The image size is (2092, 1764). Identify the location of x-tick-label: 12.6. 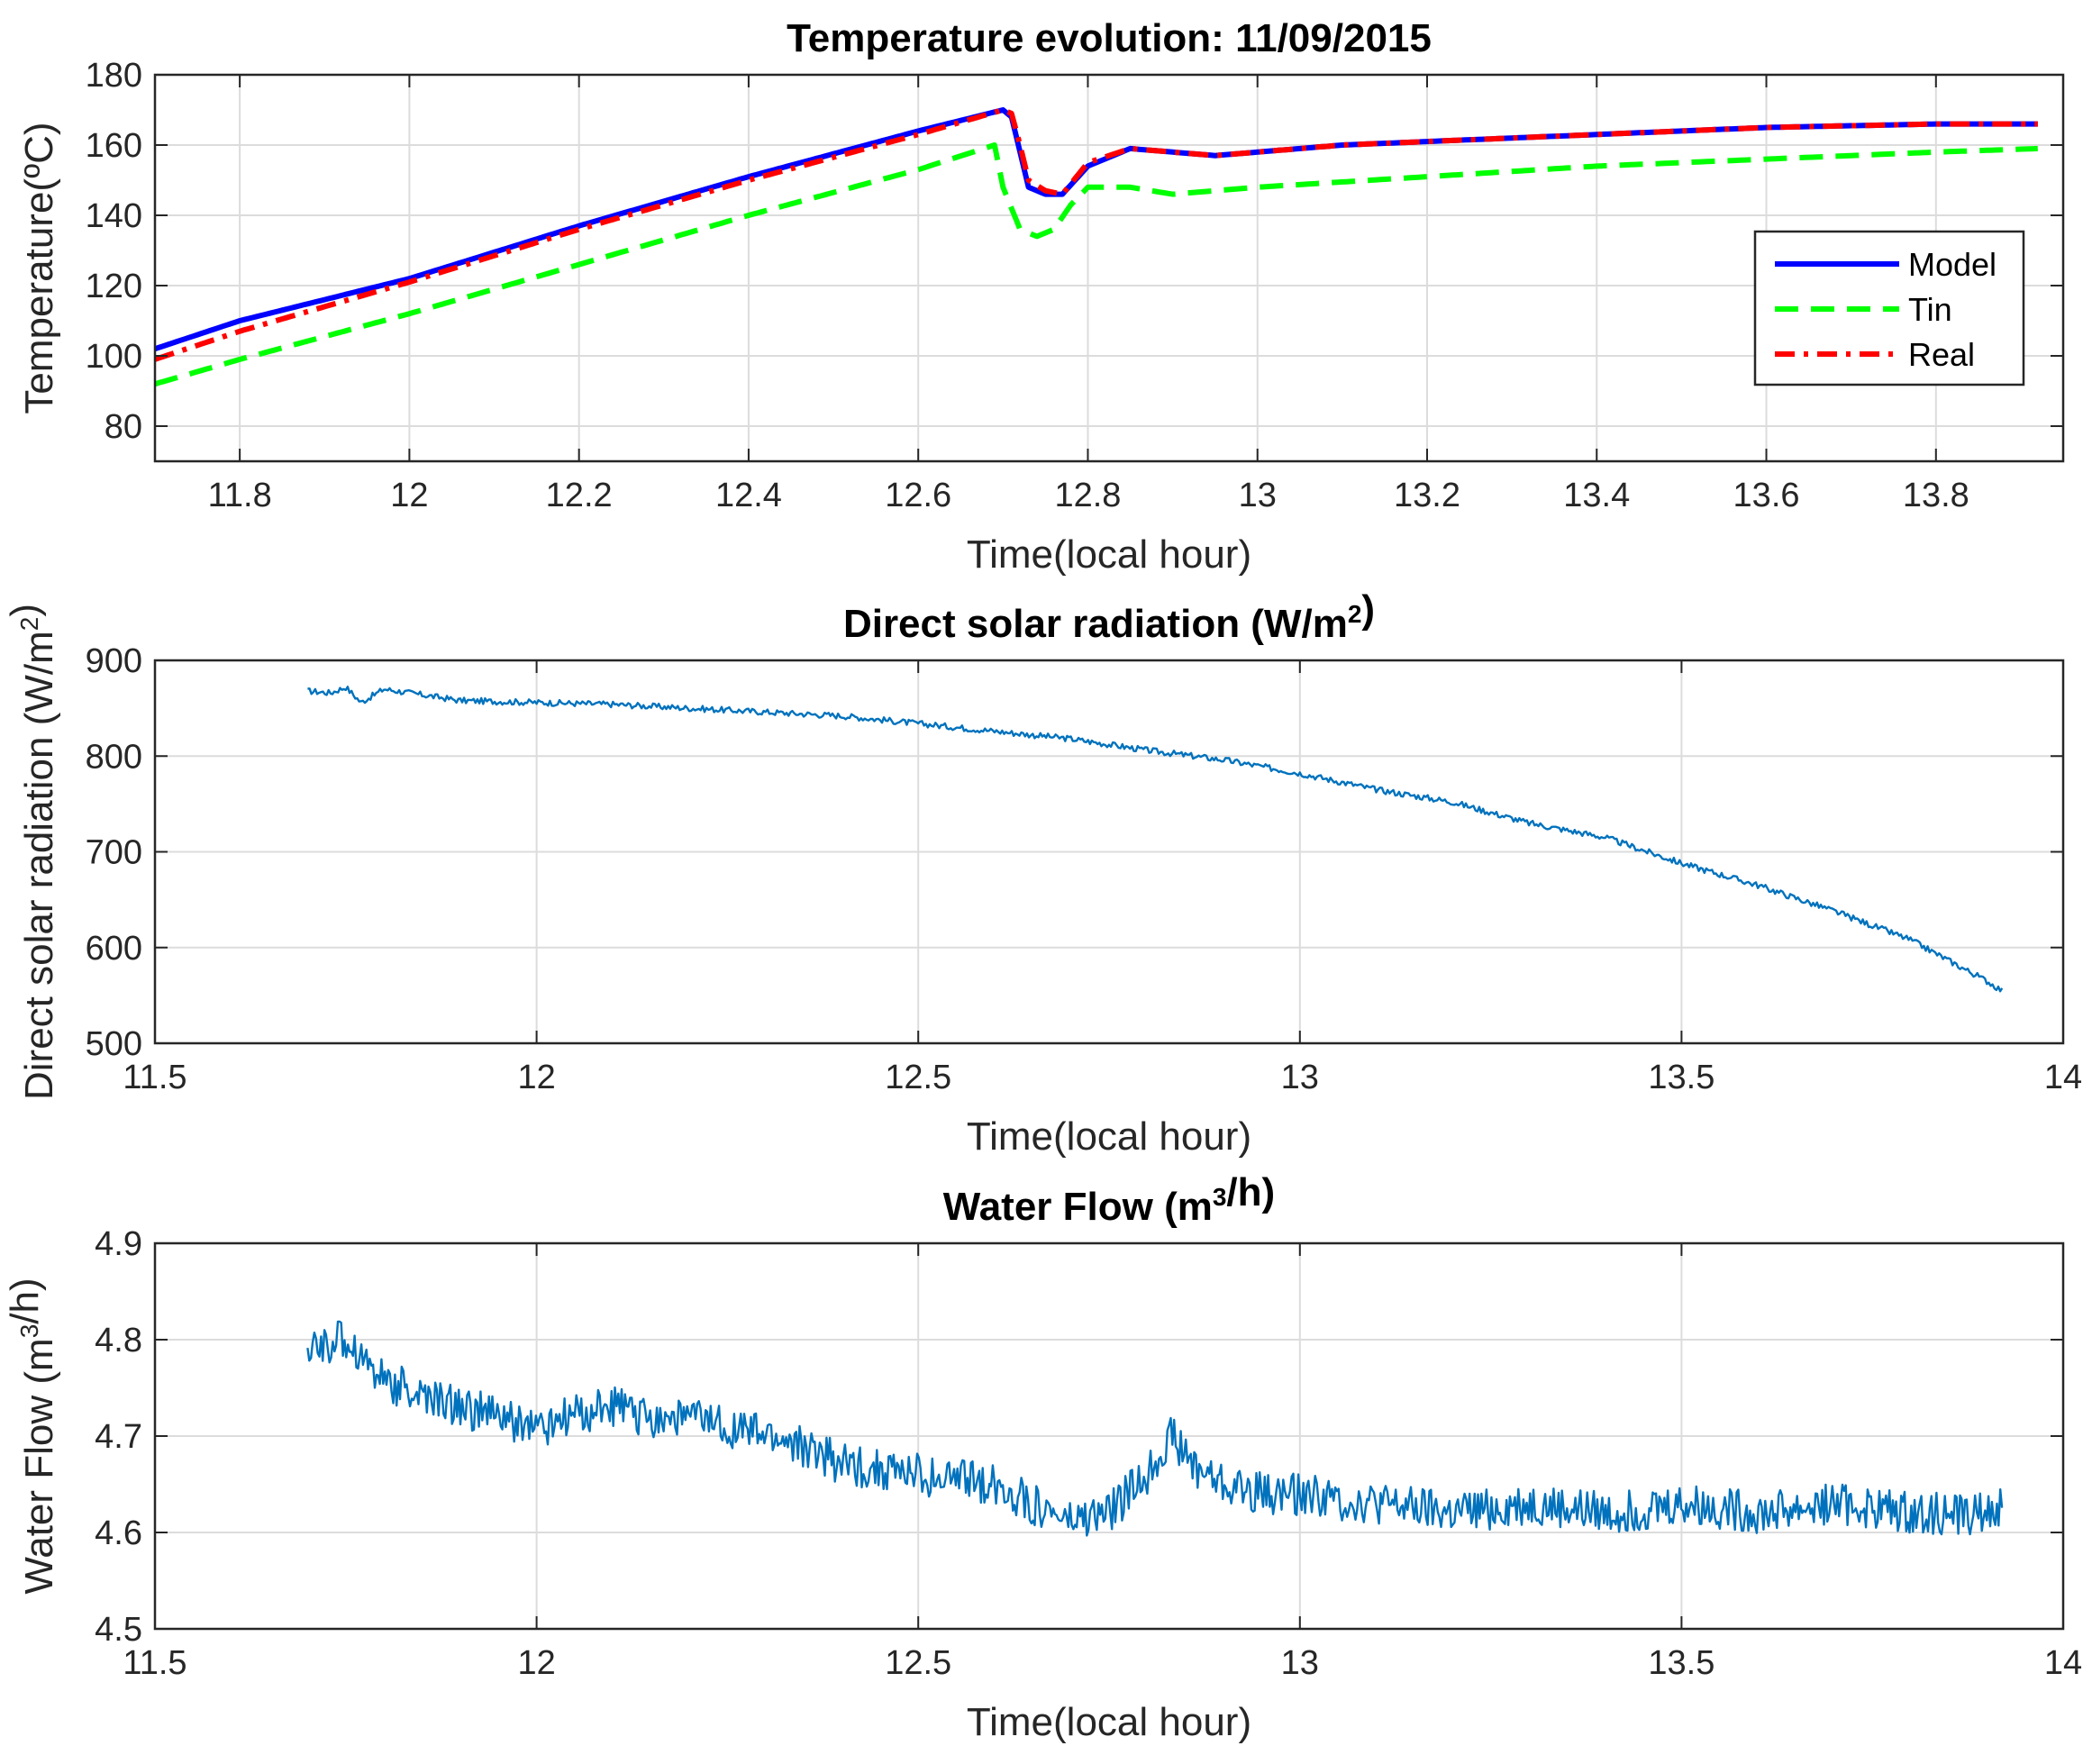
(918, 496).